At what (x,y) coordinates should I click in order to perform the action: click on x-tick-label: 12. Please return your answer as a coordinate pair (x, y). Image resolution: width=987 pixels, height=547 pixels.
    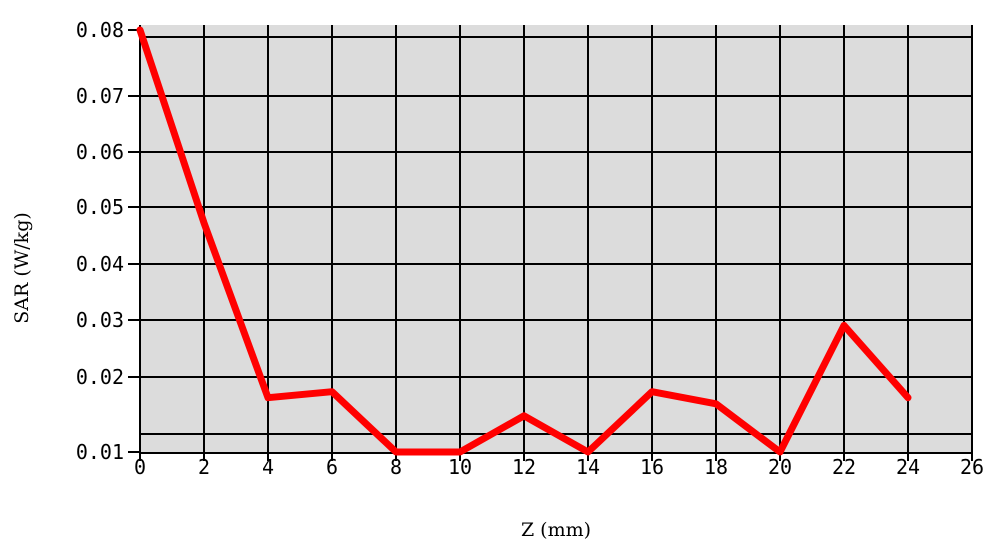
    Looking at the image, I should click on (524, 467).